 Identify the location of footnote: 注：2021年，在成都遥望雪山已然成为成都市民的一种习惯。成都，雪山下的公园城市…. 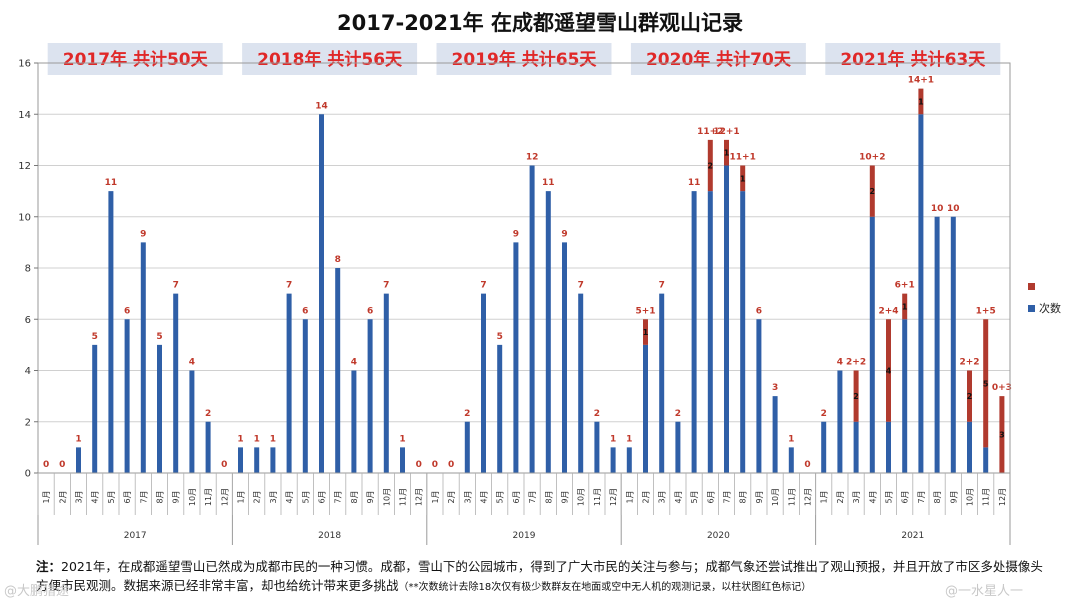
(541, 577).